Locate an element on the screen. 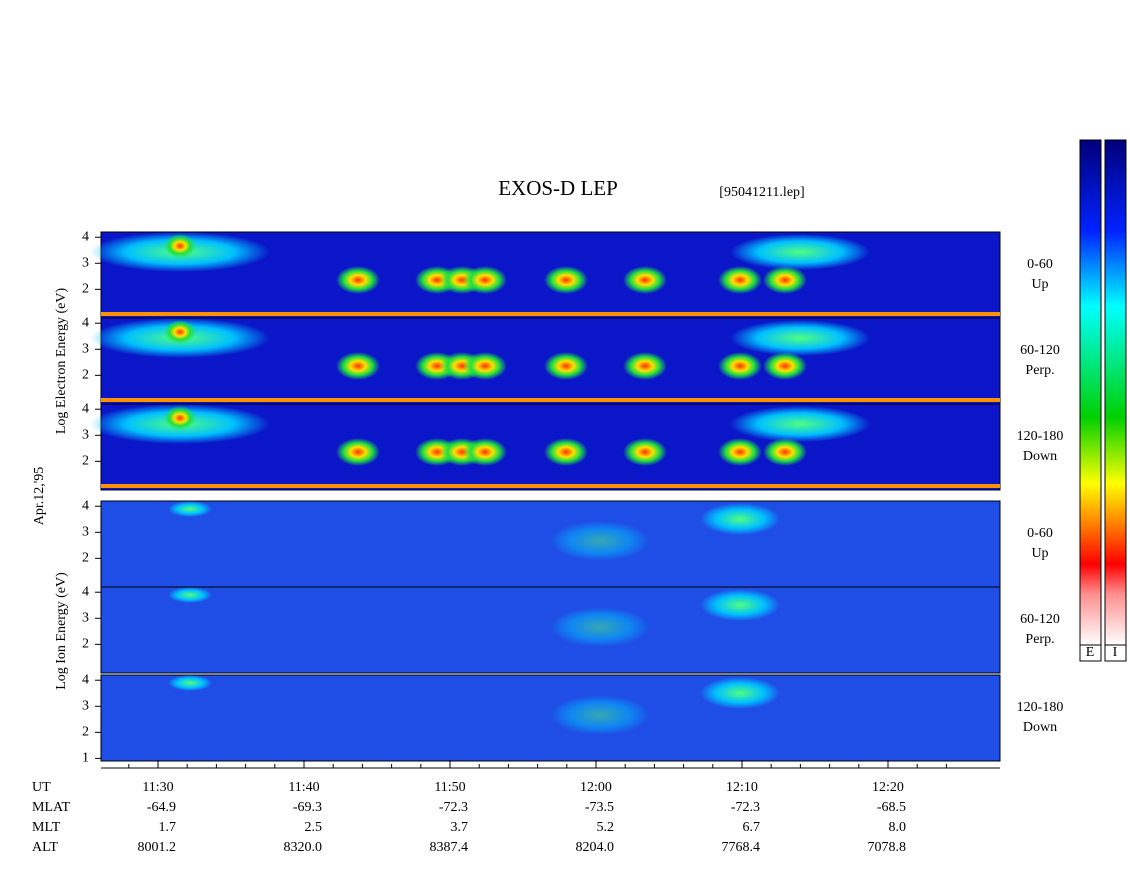  date-label: Apr.12,'95 is located at coordinates (39, 496).